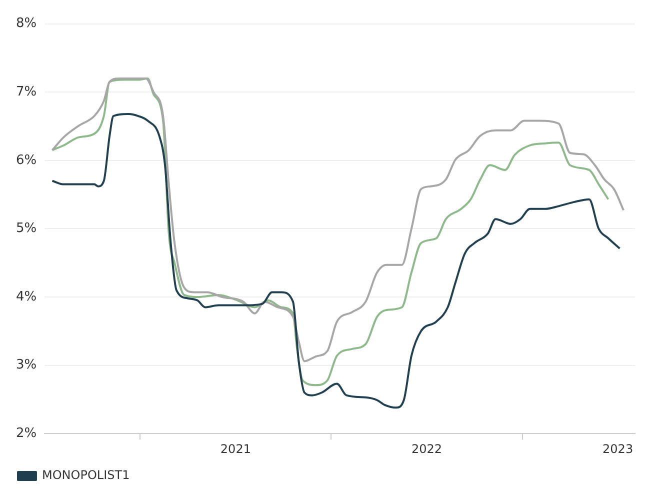  I want to click on x-tick-label: 2023, so click(618, 449).